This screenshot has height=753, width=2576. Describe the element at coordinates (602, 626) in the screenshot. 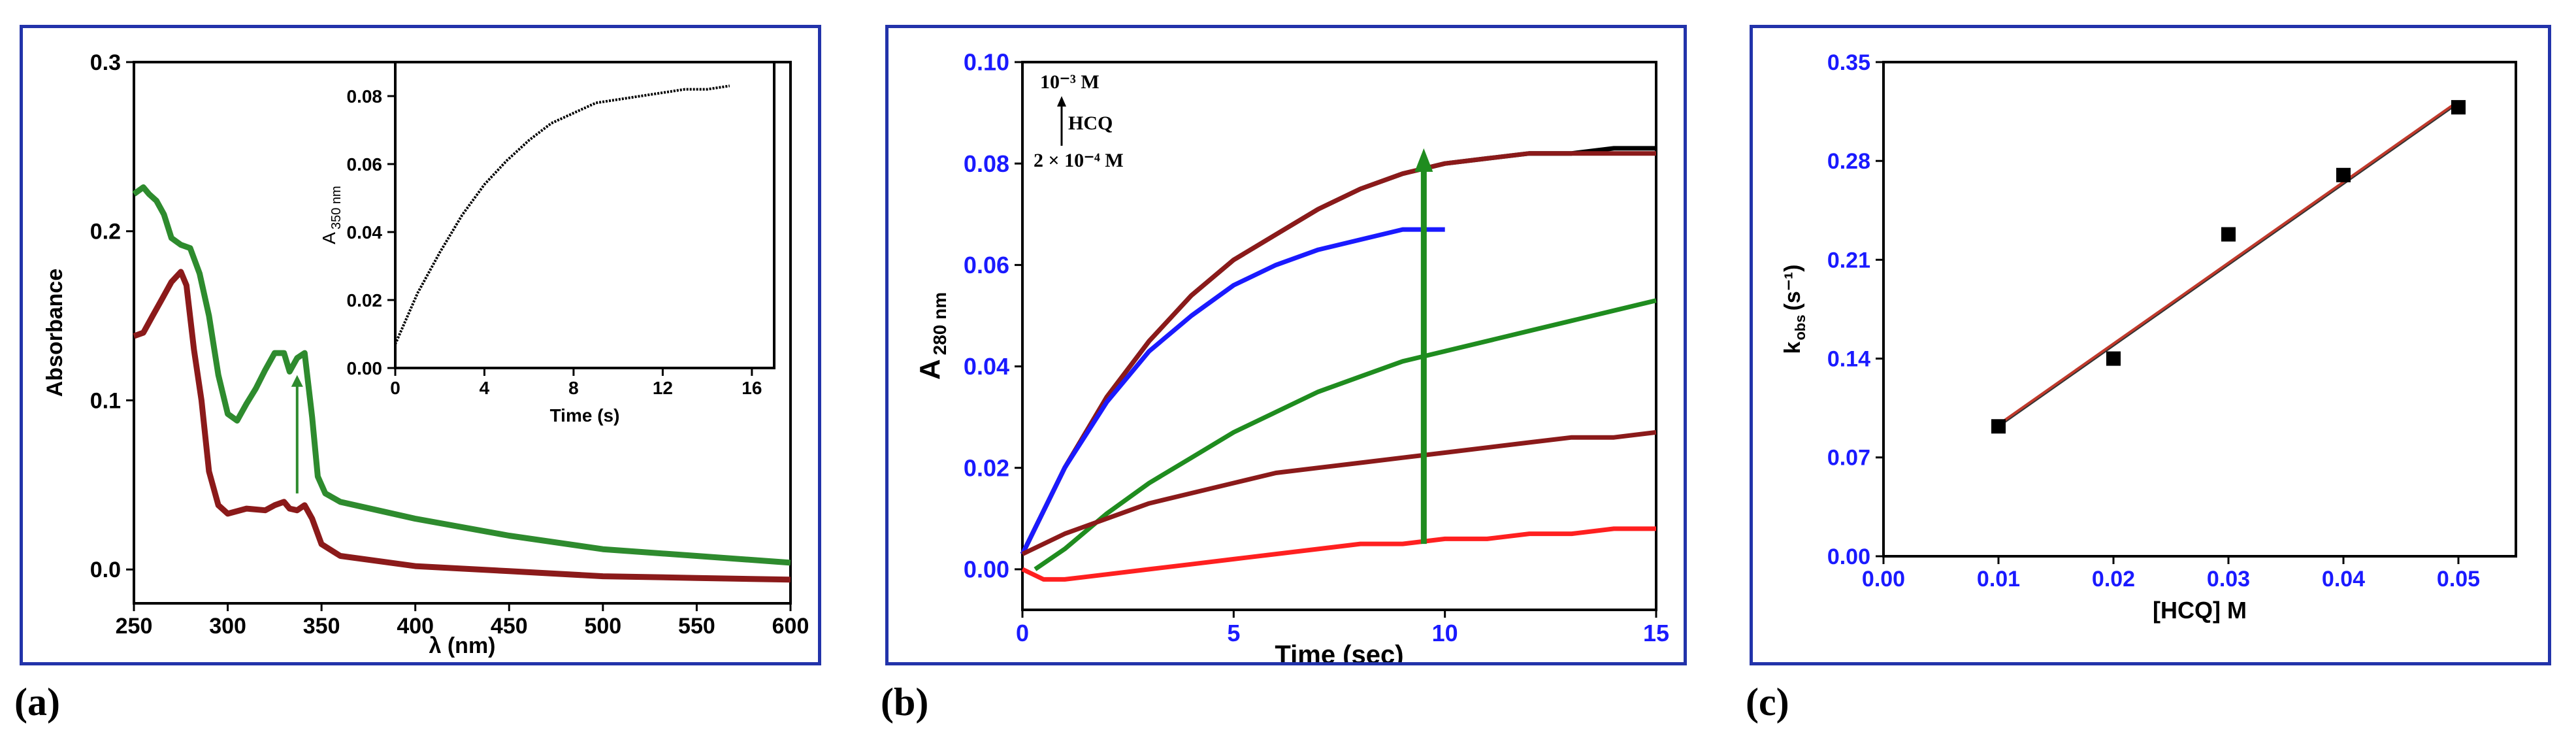

I see `a-x-tick-label: 500` at that location.